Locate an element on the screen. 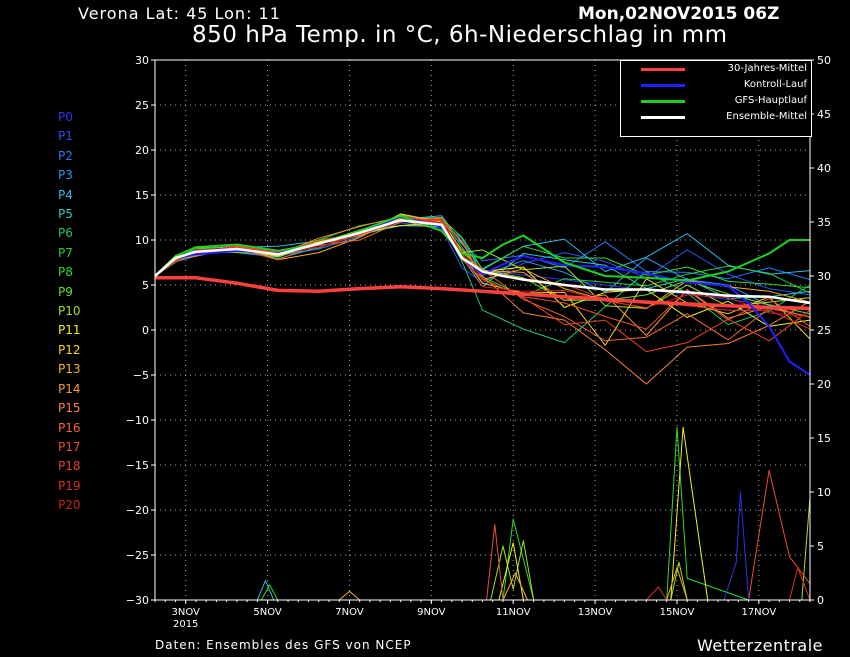 This screenshot has width=850, height=657. y-left-tick-label: −15 is located at coordinates (137, 465).